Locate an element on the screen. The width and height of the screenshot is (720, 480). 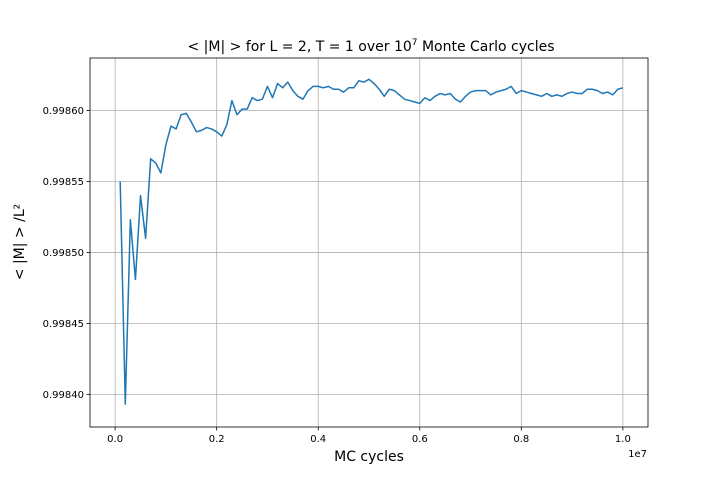
x-tick-label: 0.0 is located at coordinates (115, 439).